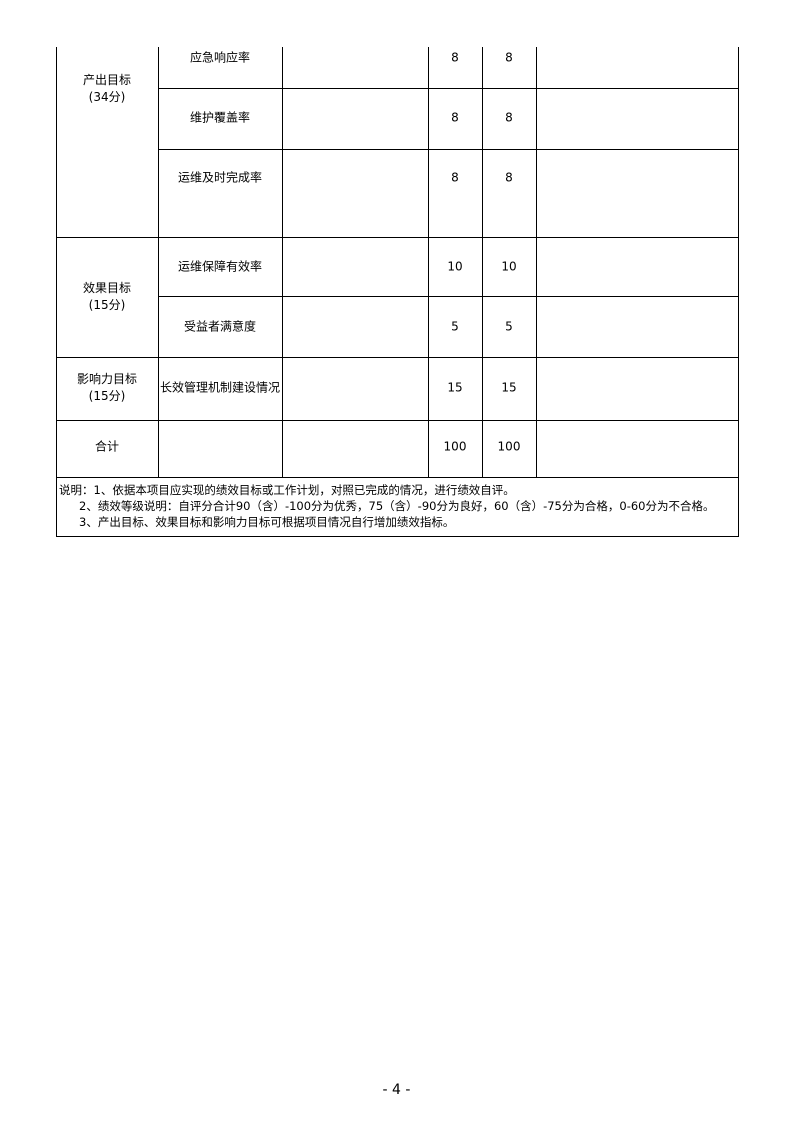 The height and width of the screenshot is (1122, 793). Describe the element at coordinates (509, 387) in the screenshot. I see `self-score-cell: 15` at that location.